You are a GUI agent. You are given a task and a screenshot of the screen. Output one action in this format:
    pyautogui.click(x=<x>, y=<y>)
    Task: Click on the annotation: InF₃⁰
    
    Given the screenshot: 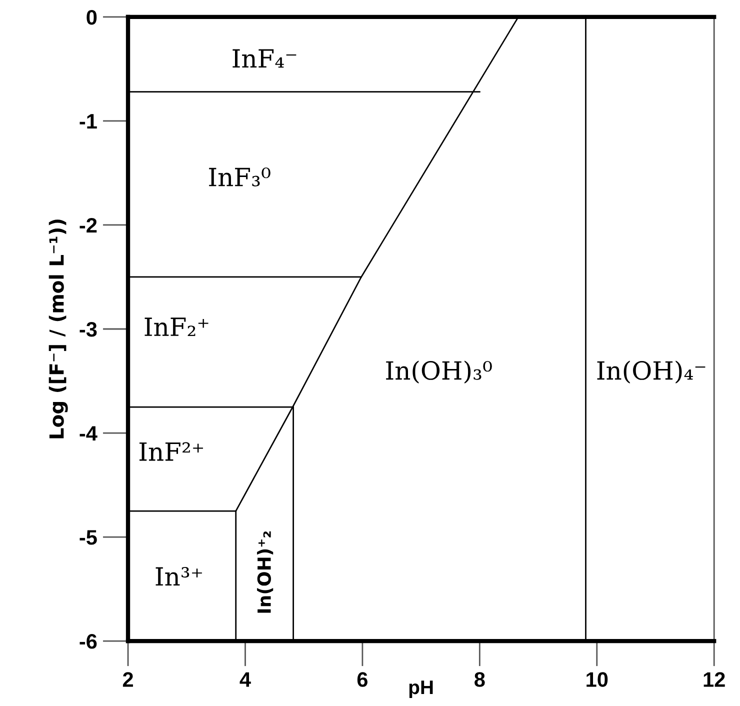 What is the action you would take?
    pyautogui.click(x=239, y=177)
    